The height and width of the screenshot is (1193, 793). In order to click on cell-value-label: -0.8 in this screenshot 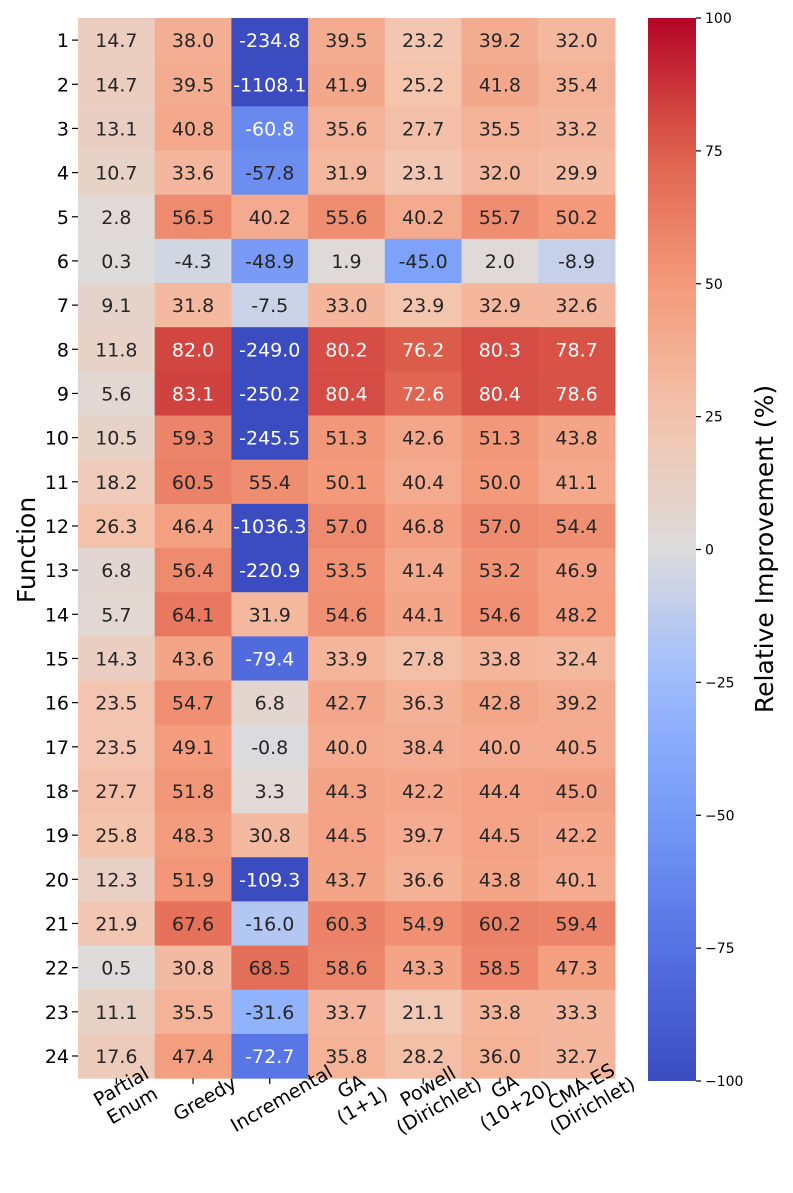, I will do `click(269, 748)`.